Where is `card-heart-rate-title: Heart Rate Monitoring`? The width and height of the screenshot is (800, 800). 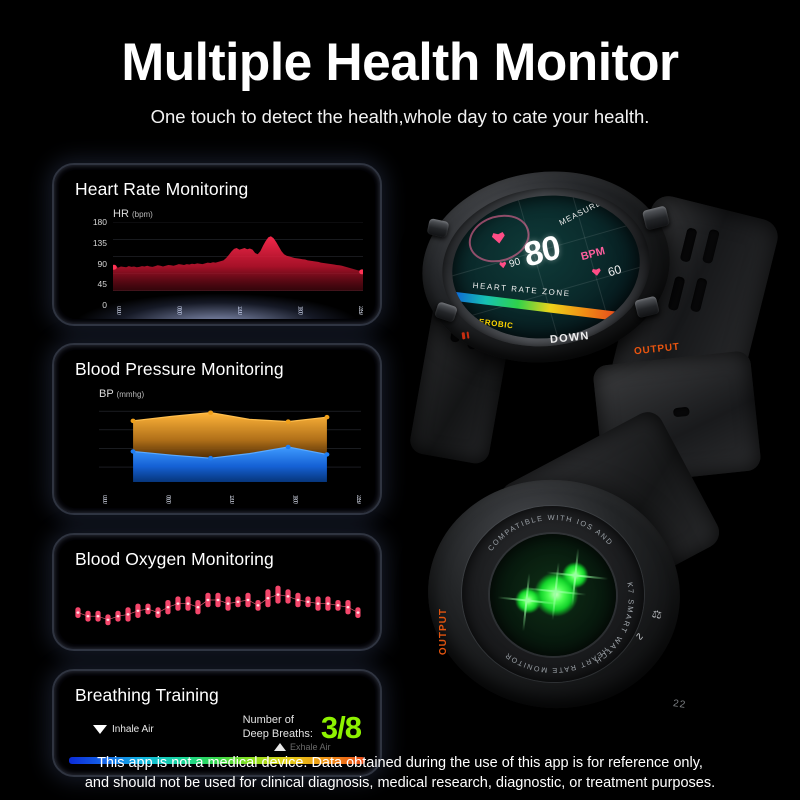 card-heart-rate-title: Heart Rate Monitoring is located at coordinates (162, 189).